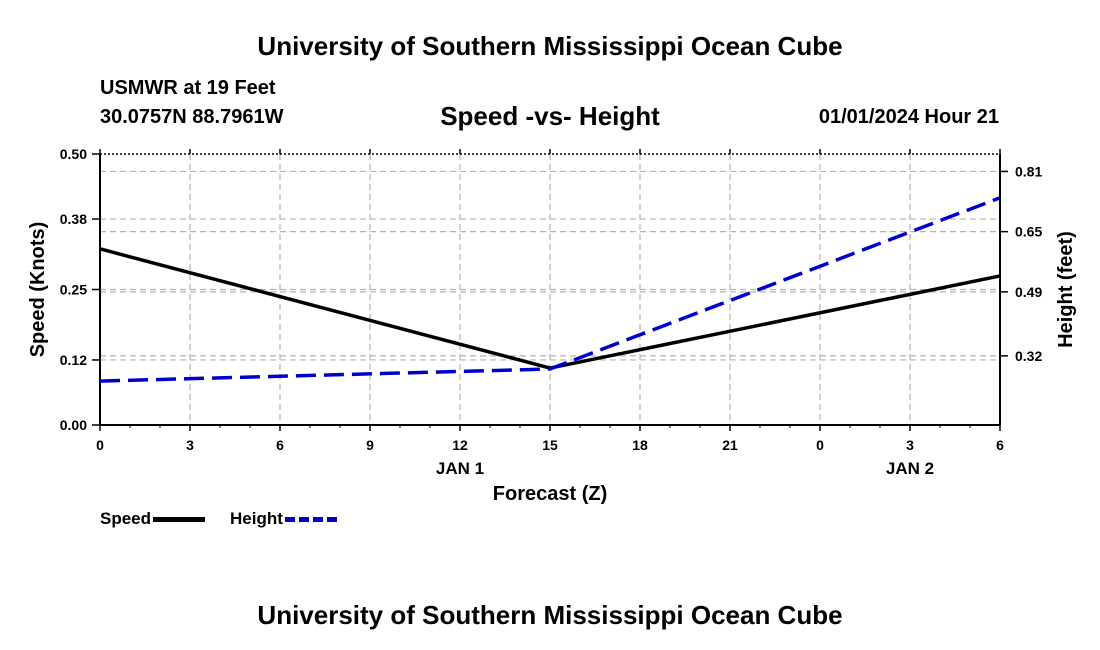 This screenshot has width=1100, height=650. I want to click on legend-height-label: Height, so click(256, 518).